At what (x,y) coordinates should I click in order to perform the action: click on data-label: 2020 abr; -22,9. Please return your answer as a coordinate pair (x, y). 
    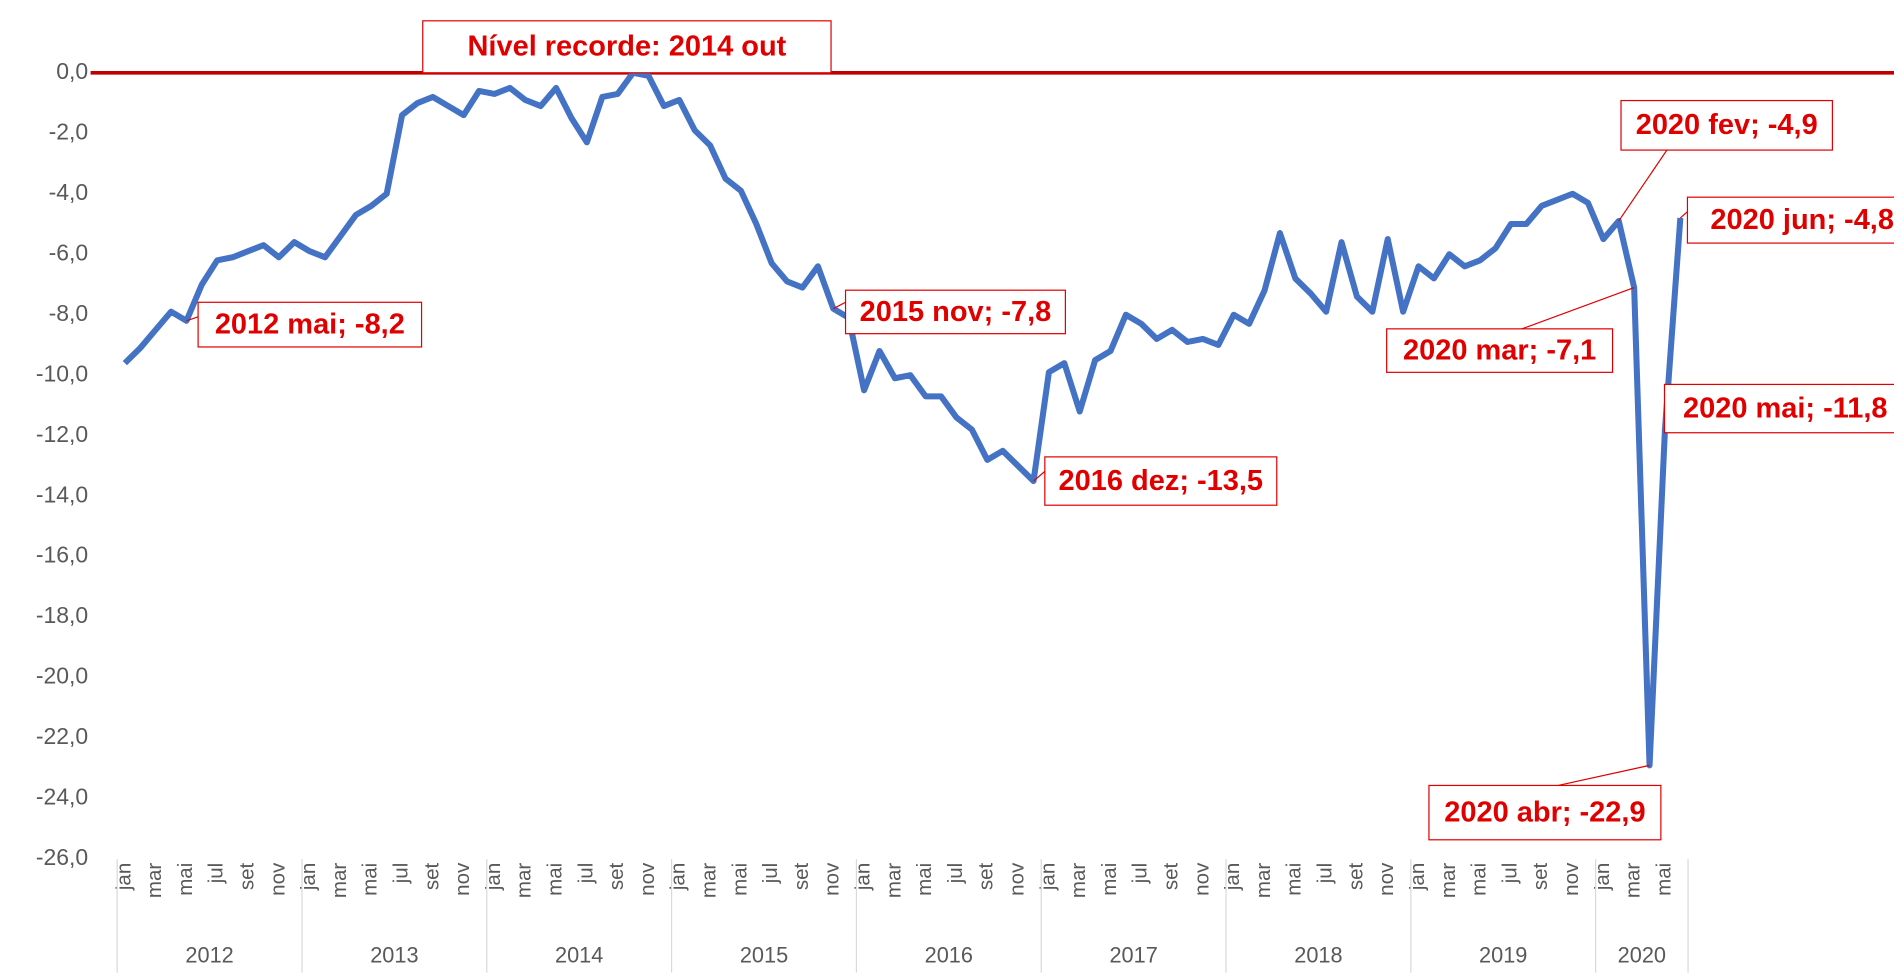
    Looking at the image, I should click on (1544, 812).